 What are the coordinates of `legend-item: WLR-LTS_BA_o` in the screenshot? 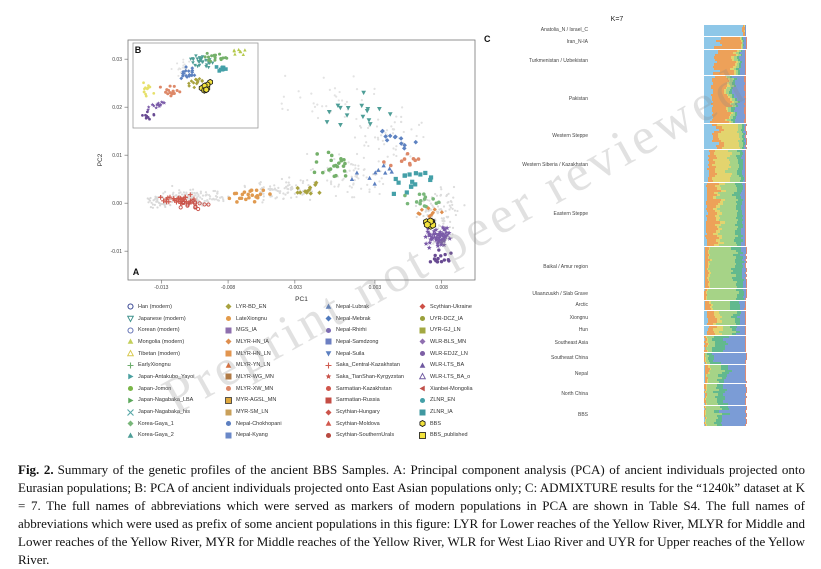 It's located at (452, 377).